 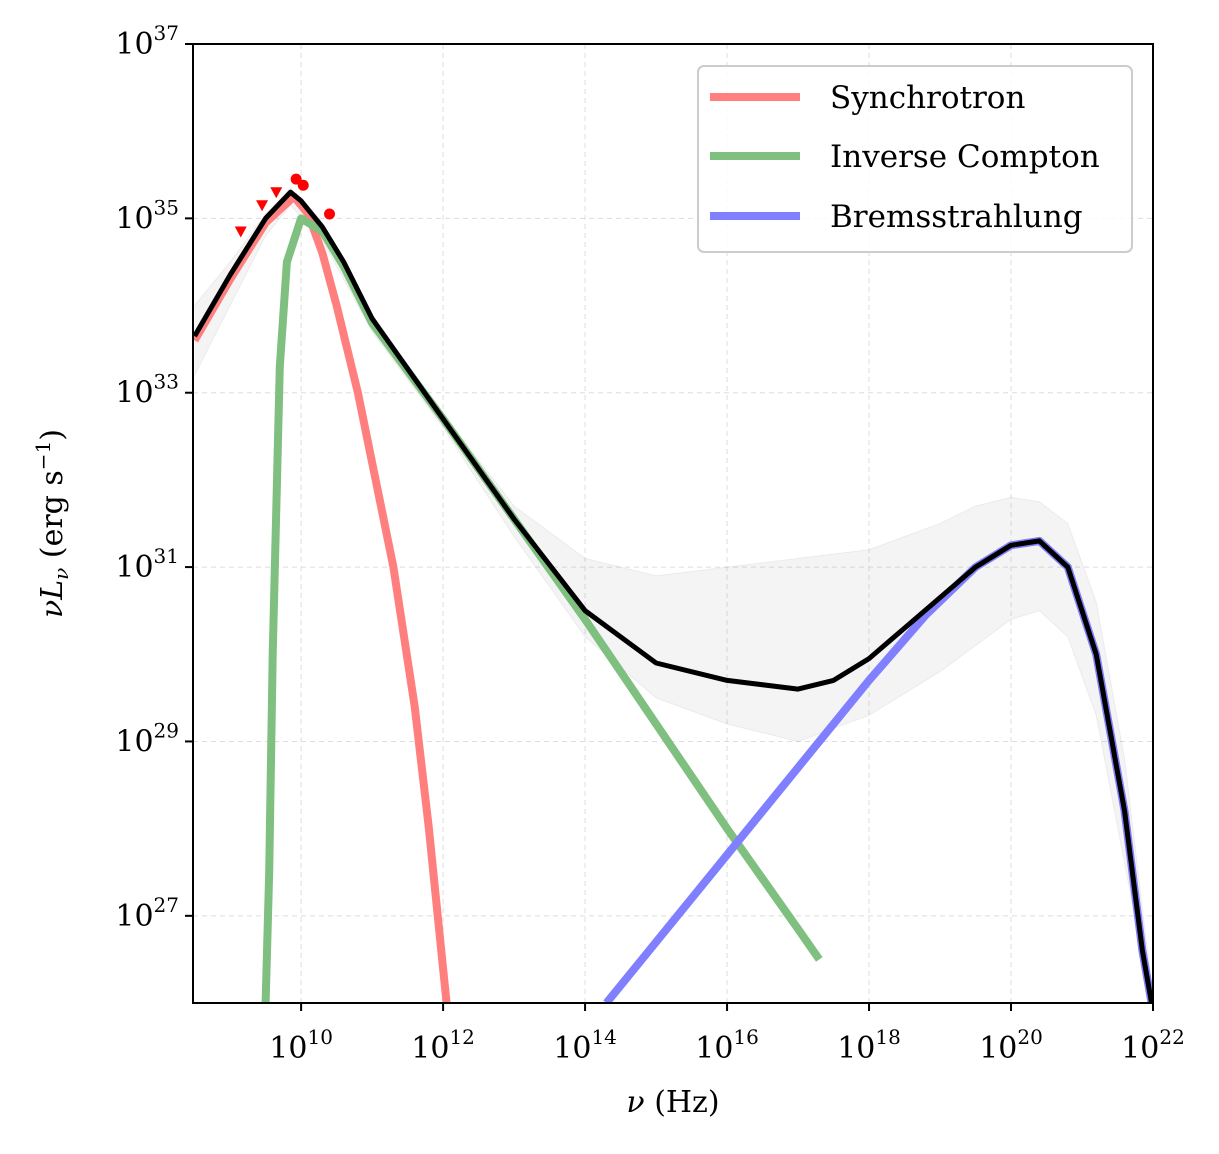 I want to click on y-tick-label: 1029, so click(x=147, y=738).